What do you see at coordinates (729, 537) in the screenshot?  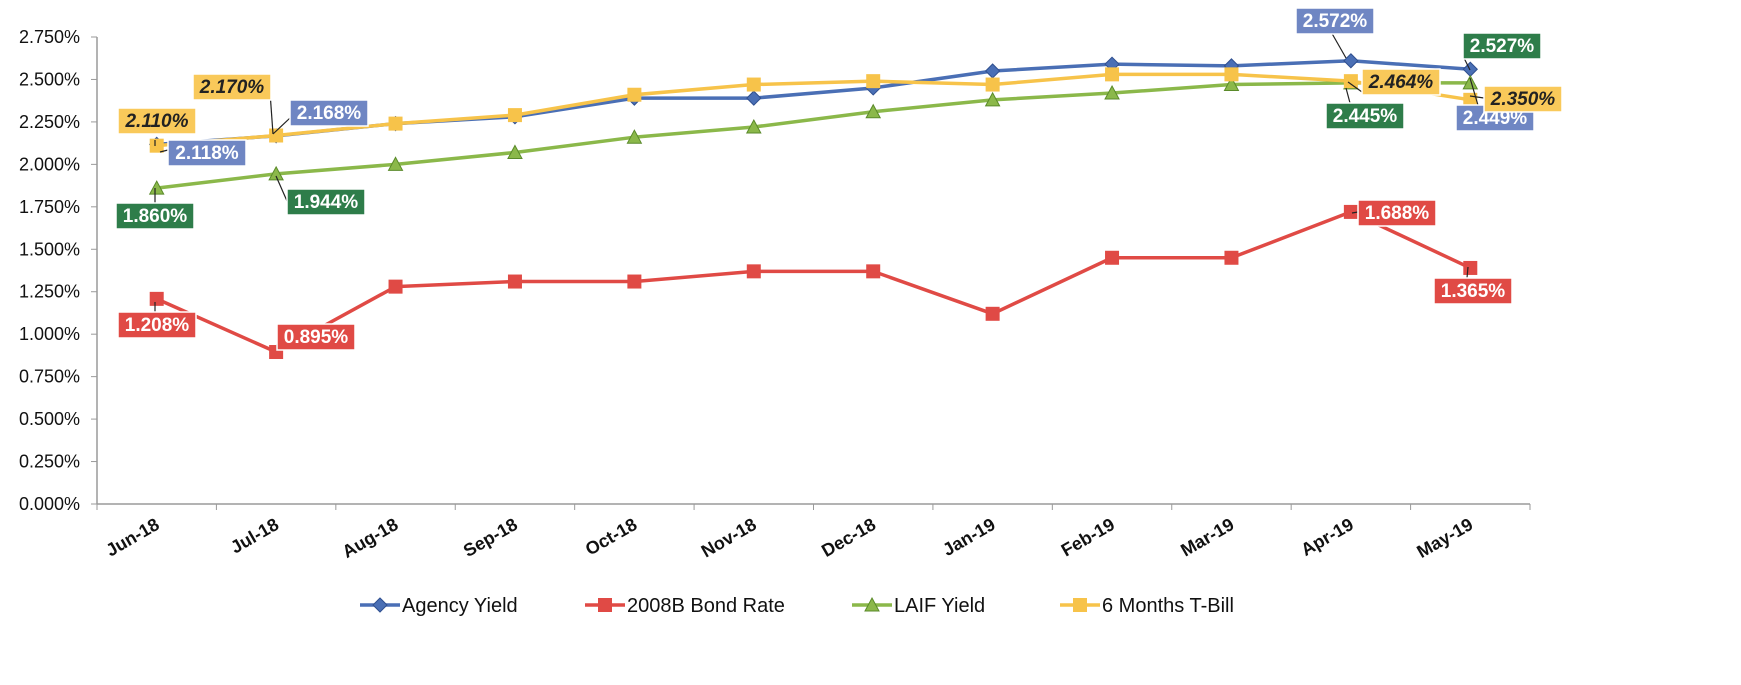 I see `x-tick-label: Nov-18` at bounding box center [729, 537].